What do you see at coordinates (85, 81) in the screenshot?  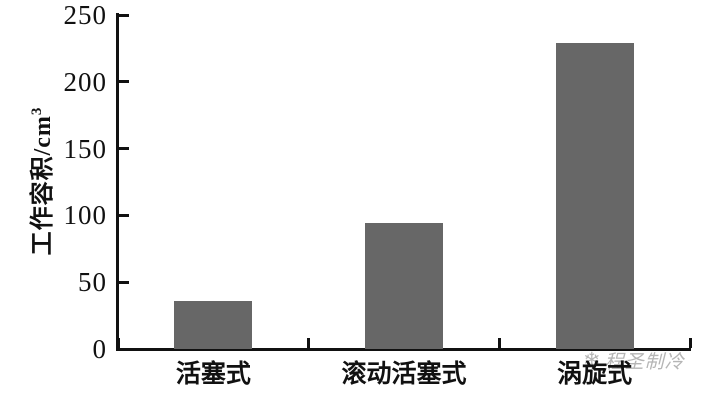 I see `y-tick-label: 200` at bounding box center [85, 81].